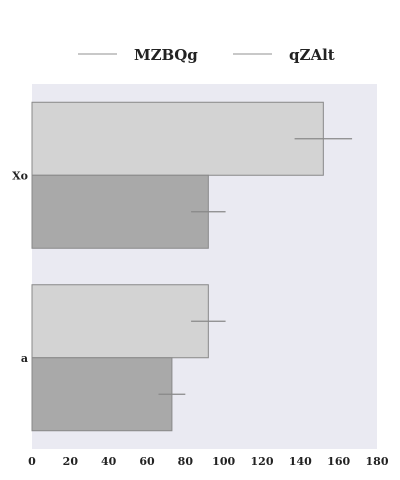 The height and width of the screenshot is (480, 400). What do you see at coordinates (71, 461) in the screenshot?
I see `x-tick-label: 20` at bounding box center [71, 461].